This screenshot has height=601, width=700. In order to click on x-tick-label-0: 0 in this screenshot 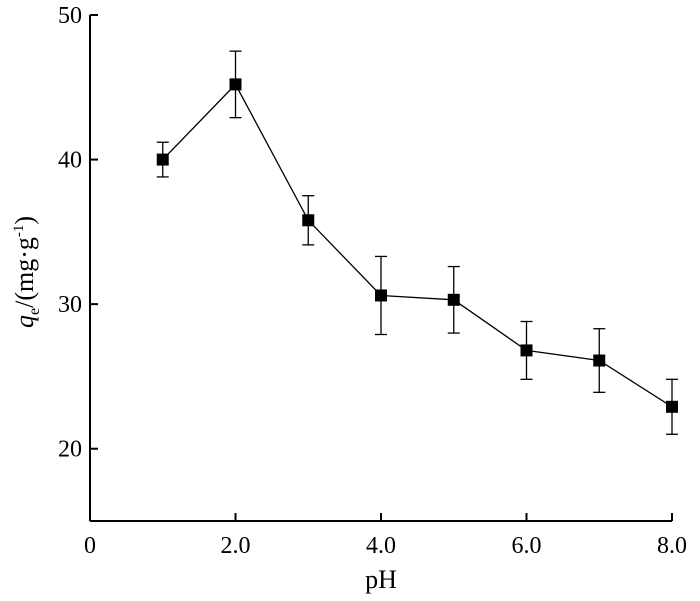, I will do `click(90, 546)`.